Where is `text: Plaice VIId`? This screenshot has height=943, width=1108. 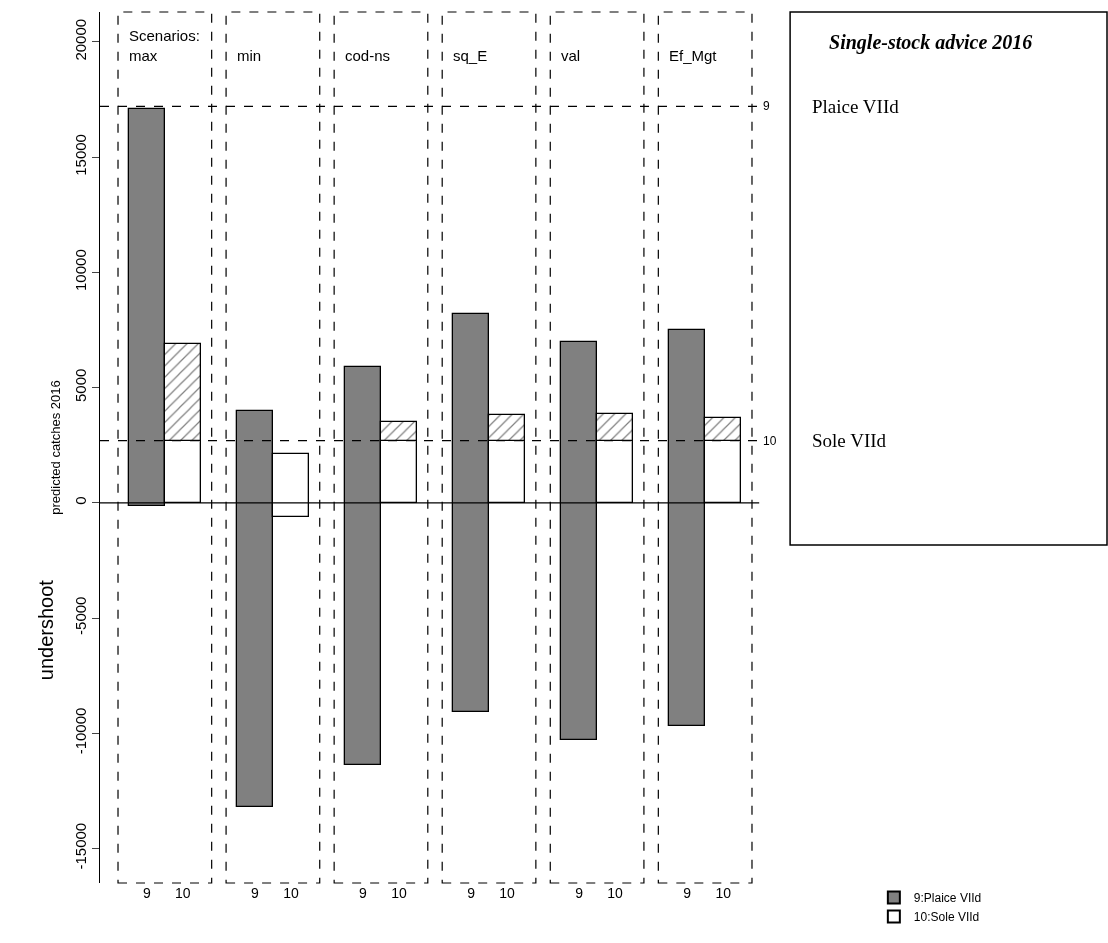 text: Plaice VIId is located at coordinates (856, 106).